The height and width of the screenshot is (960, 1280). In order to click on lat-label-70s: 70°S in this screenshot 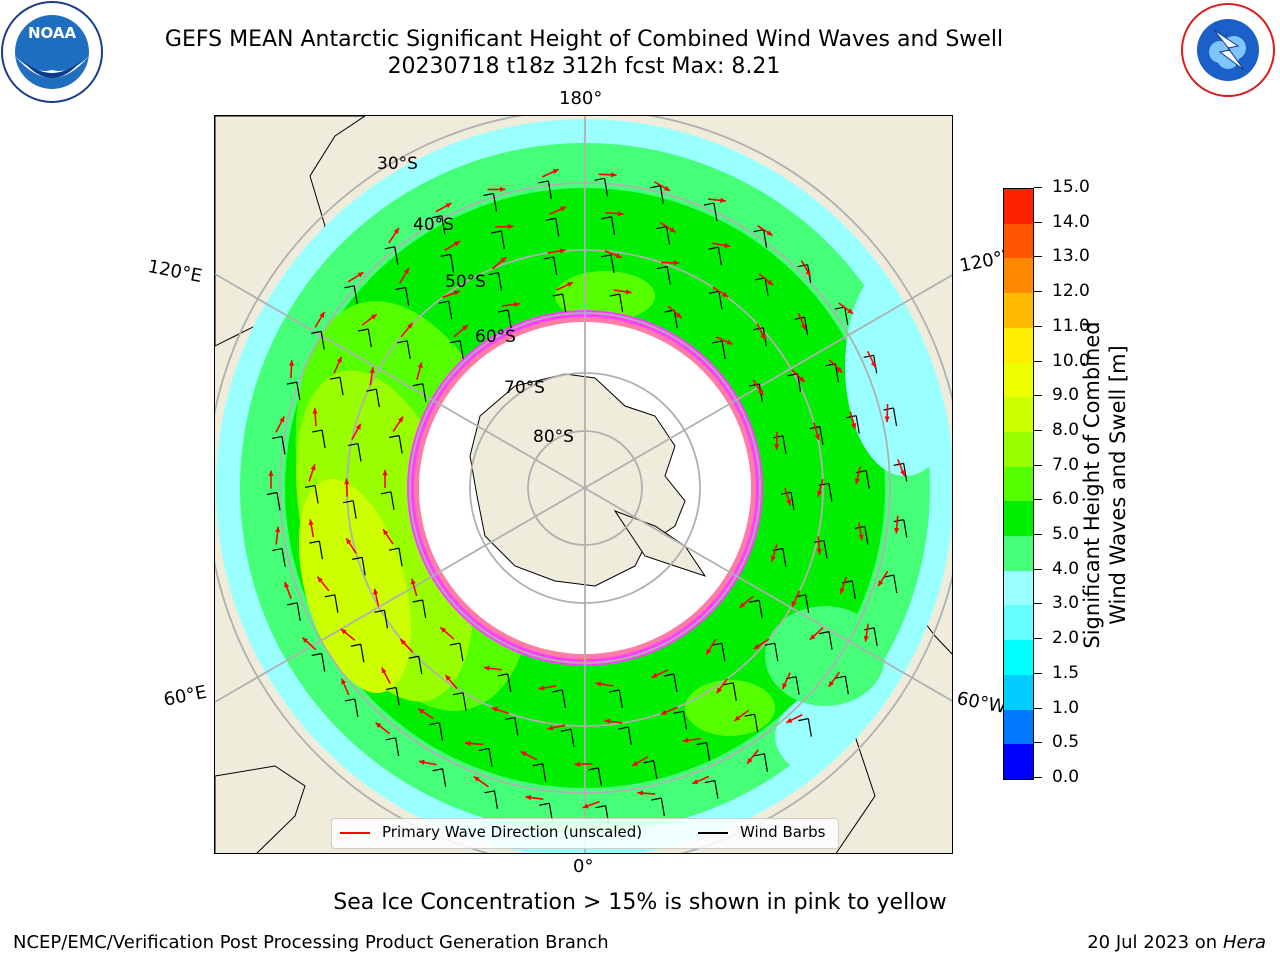, I will do `click(524, 388)`.